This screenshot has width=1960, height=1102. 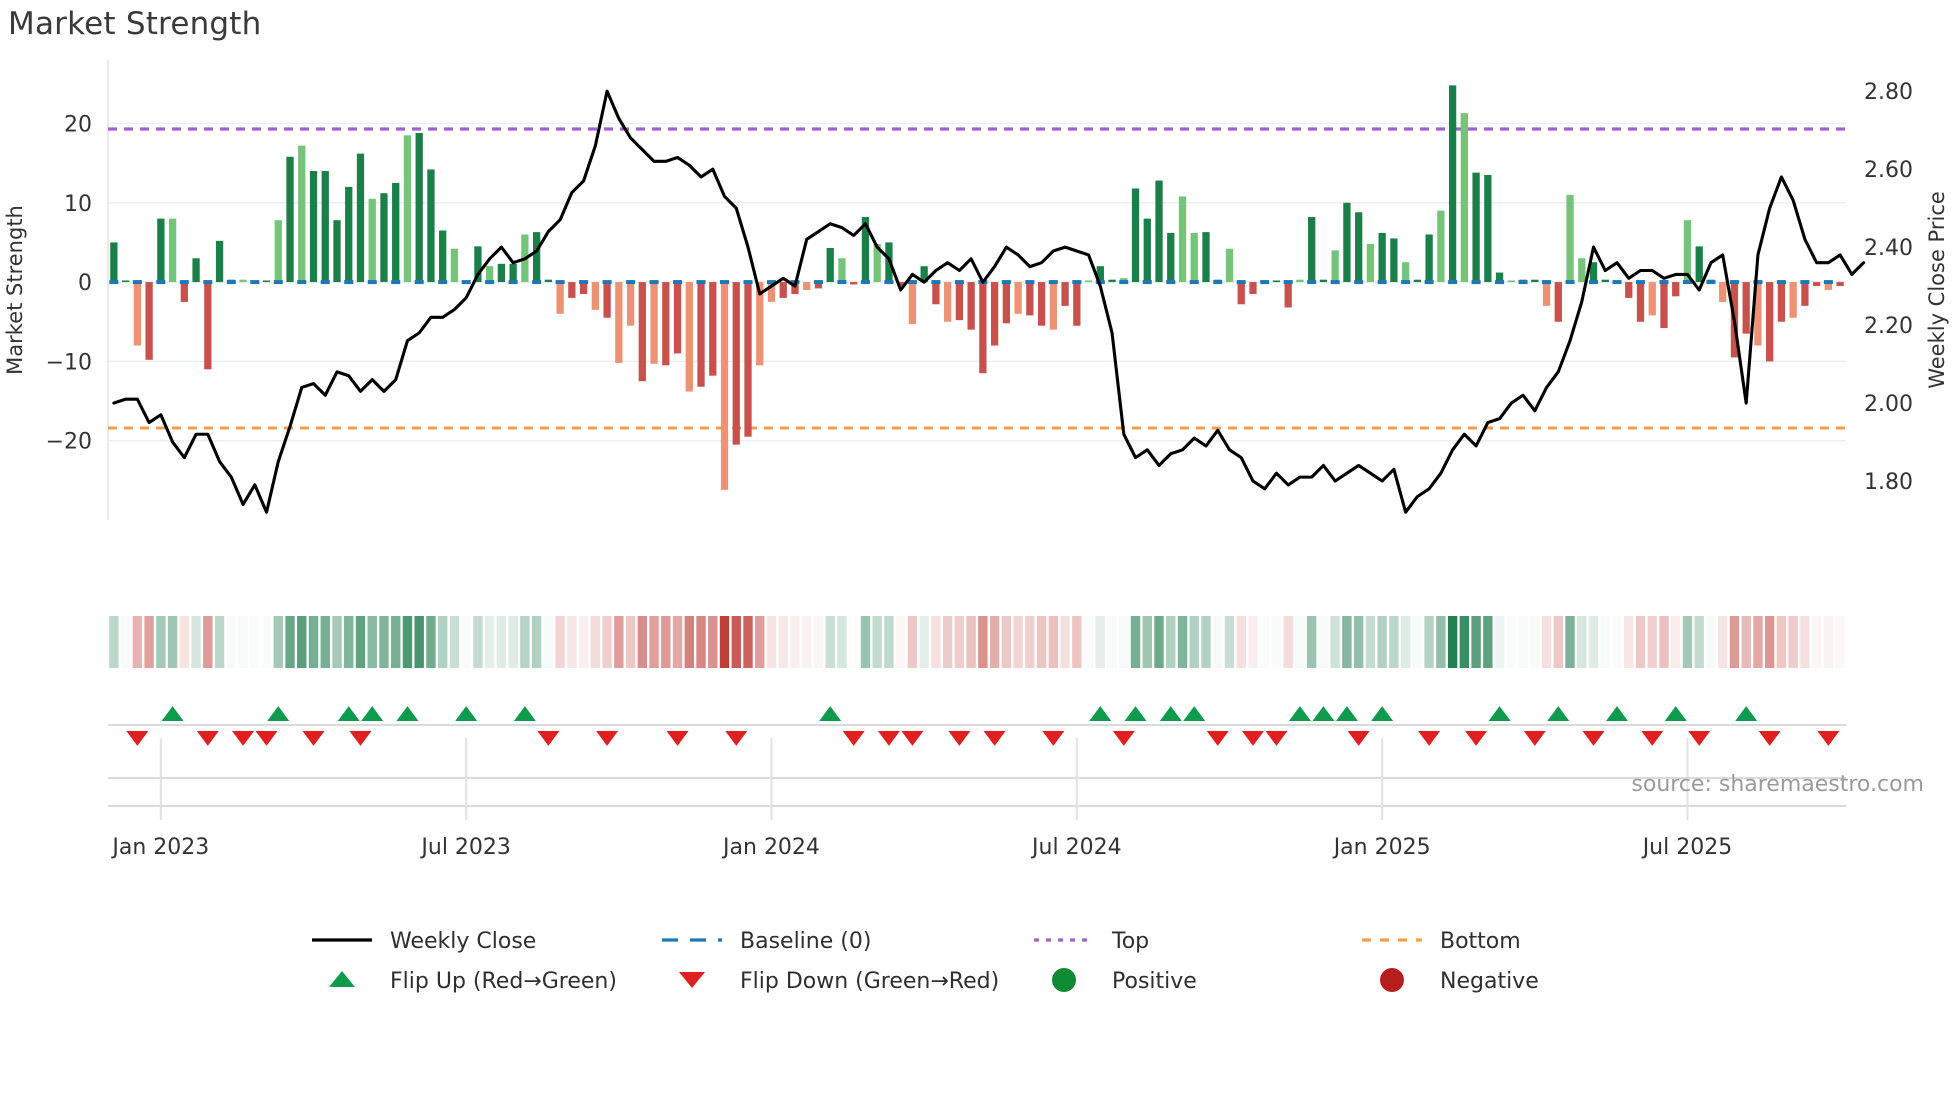 I want to click on right-axis-tick: 2.00, so click(x=1888, y=404).